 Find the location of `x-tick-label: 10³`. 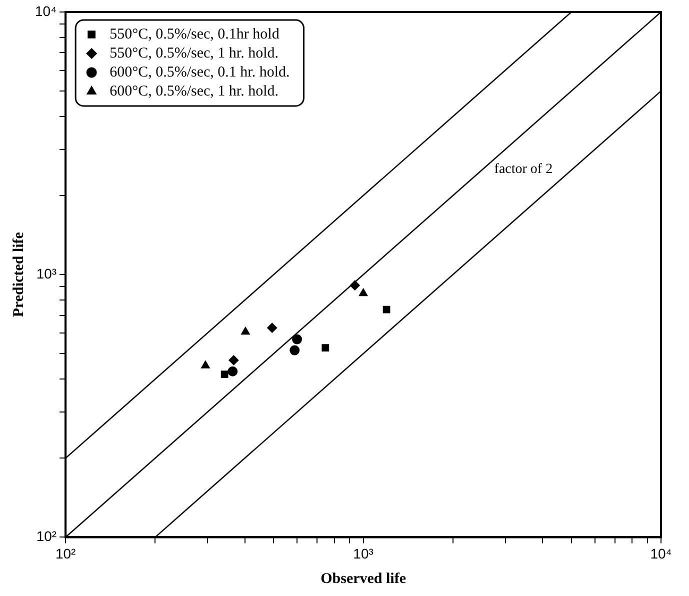

x-tick-label: 10³ is located at coordinates (363, 553).